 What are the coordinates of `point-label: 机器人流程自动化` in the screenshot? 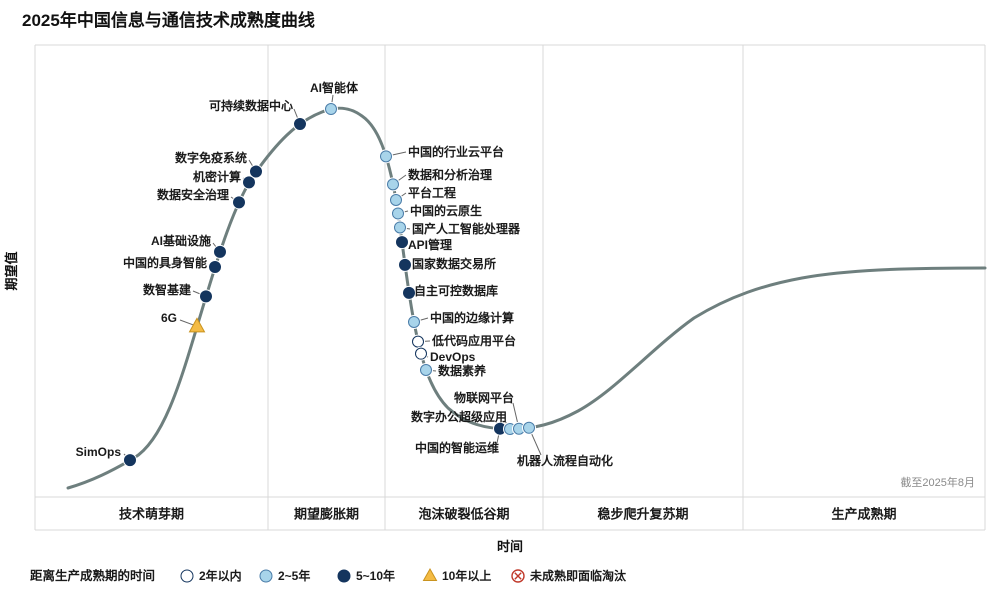 It's located at (565, 460).